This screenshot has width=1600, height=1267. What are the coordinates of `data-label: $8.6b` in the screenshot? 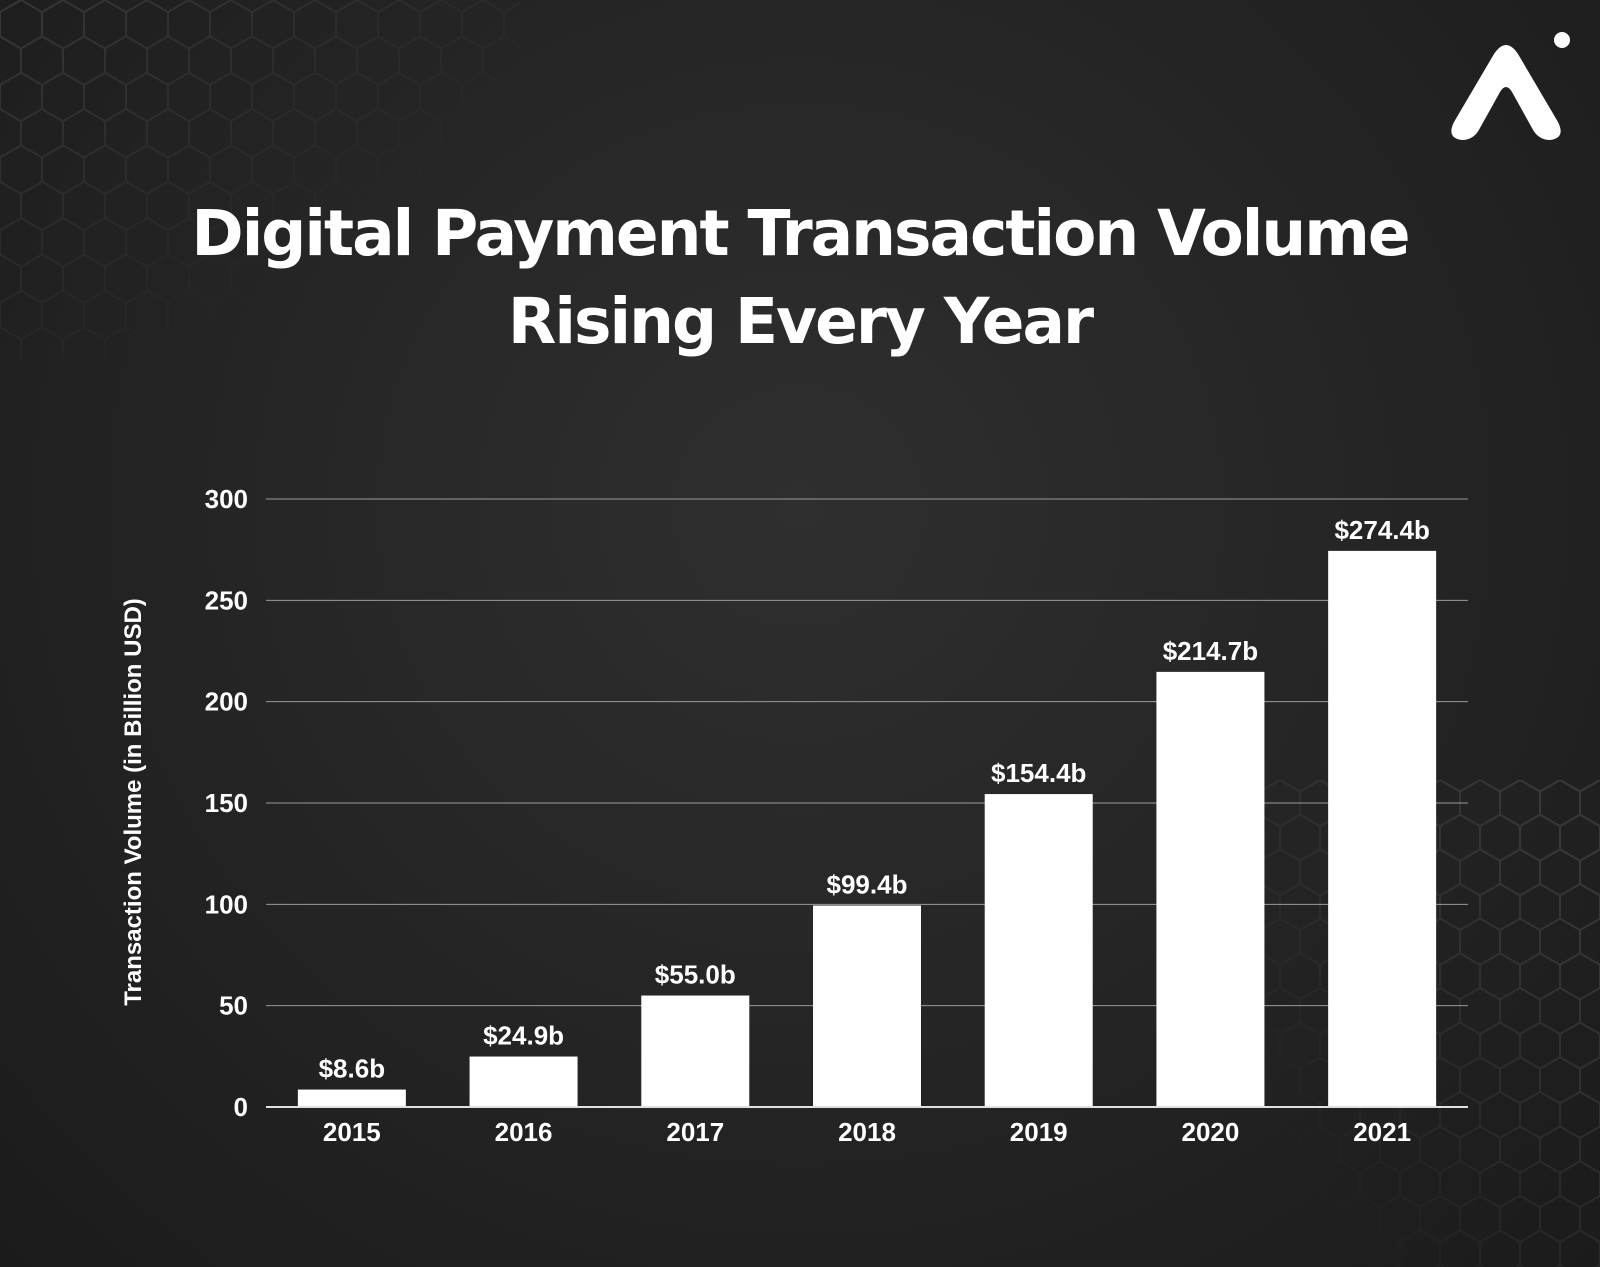 It's located at (352, 1069).